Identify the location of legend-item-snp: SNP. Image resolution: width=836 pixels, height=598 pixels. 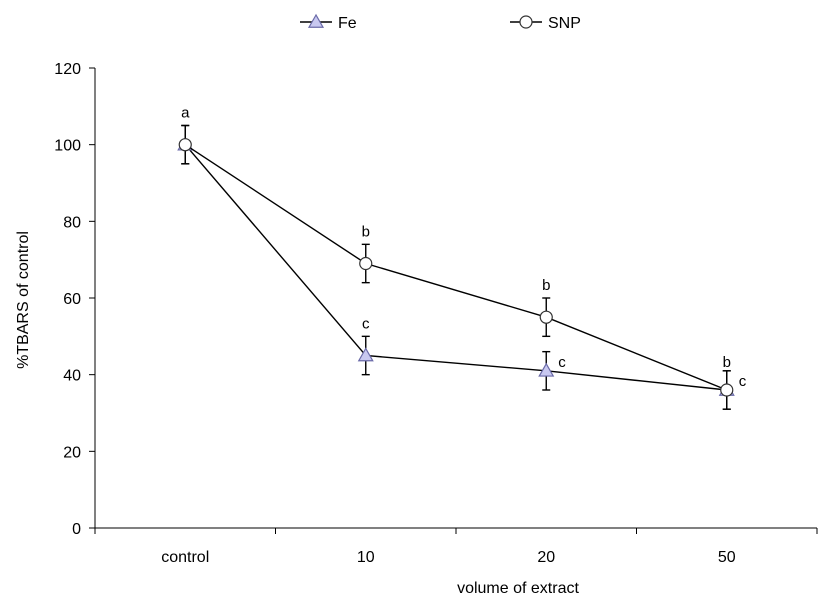
(545, 23).